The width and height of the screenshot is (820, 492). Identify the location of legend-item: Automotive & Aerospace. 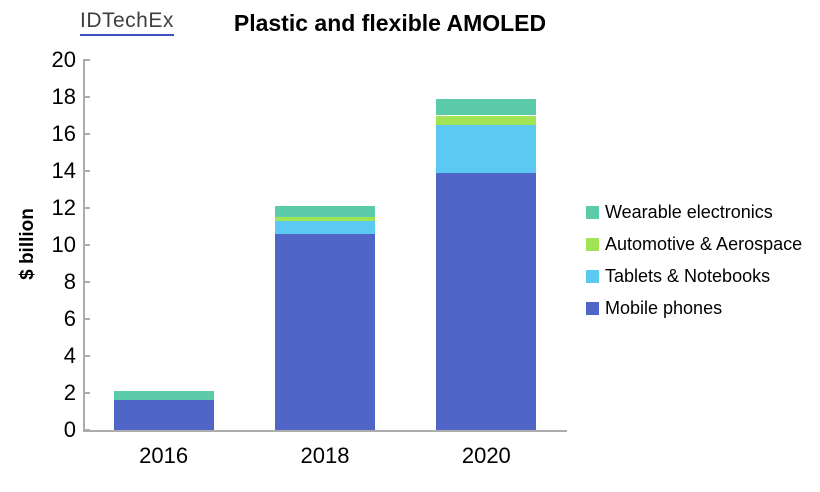
(694, 244).